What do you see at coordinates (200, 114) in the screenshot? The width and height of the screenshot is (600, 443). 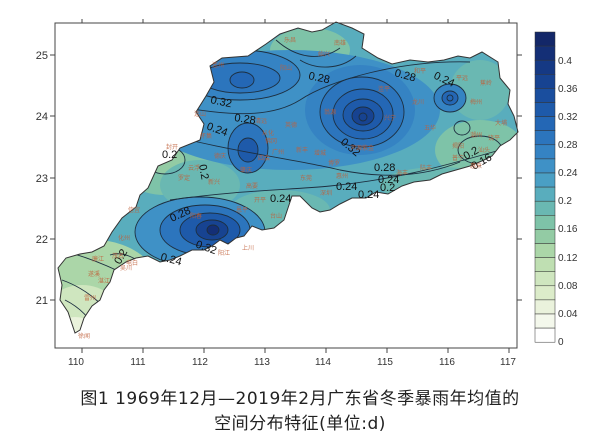 I see `svg-text: 连山` at bounding box center [200, 114].